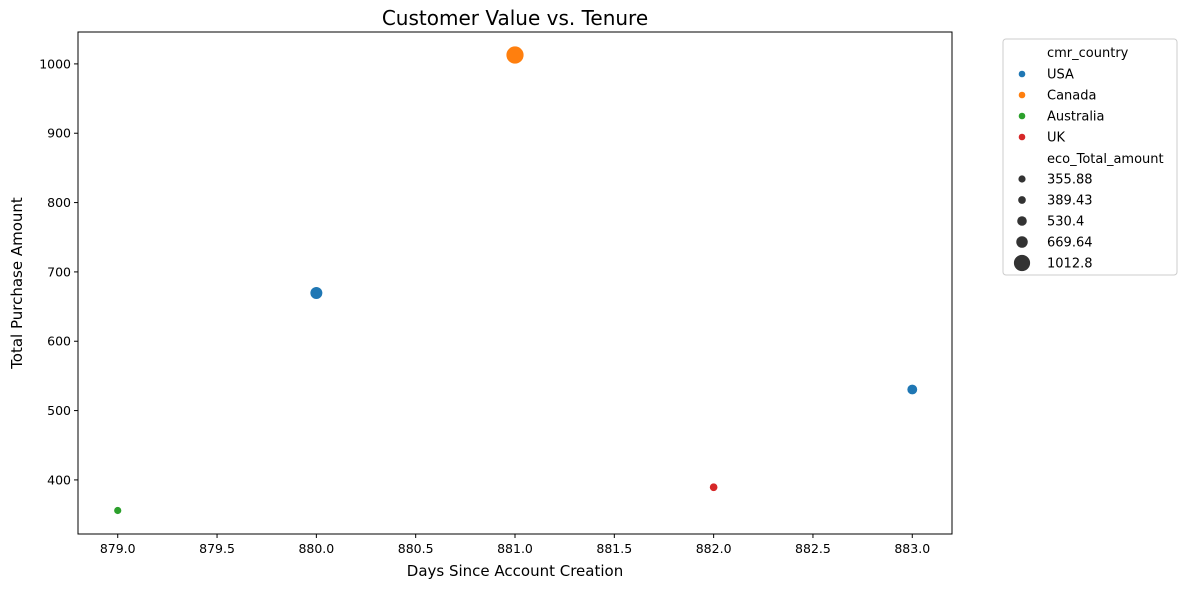 This screenshot has width=1187, height=590. Describe the element at coordinates (416, 548) in the screenshot. I see `x-tick-label: 880.5` at that location.